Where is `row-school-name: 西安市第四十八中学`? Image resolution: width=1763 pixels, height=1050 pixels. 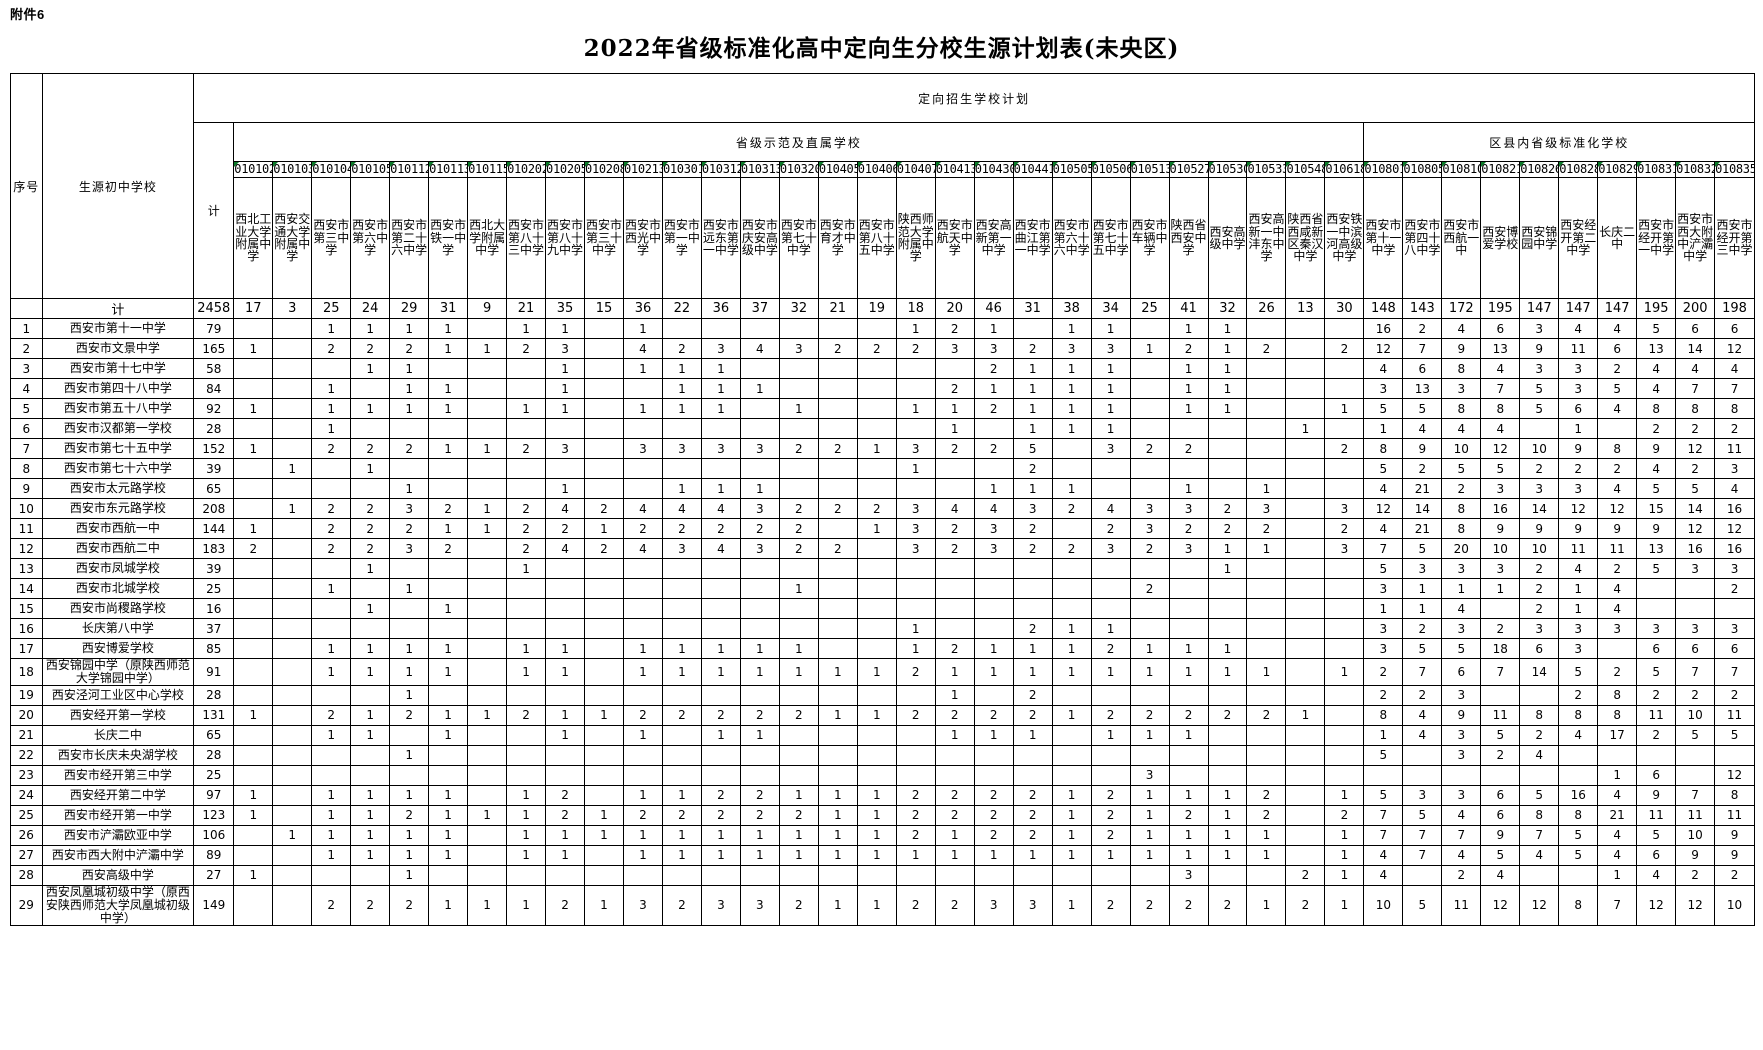
row-school-name: 西安市第四十八中学 is located at coordinates (118, 388).